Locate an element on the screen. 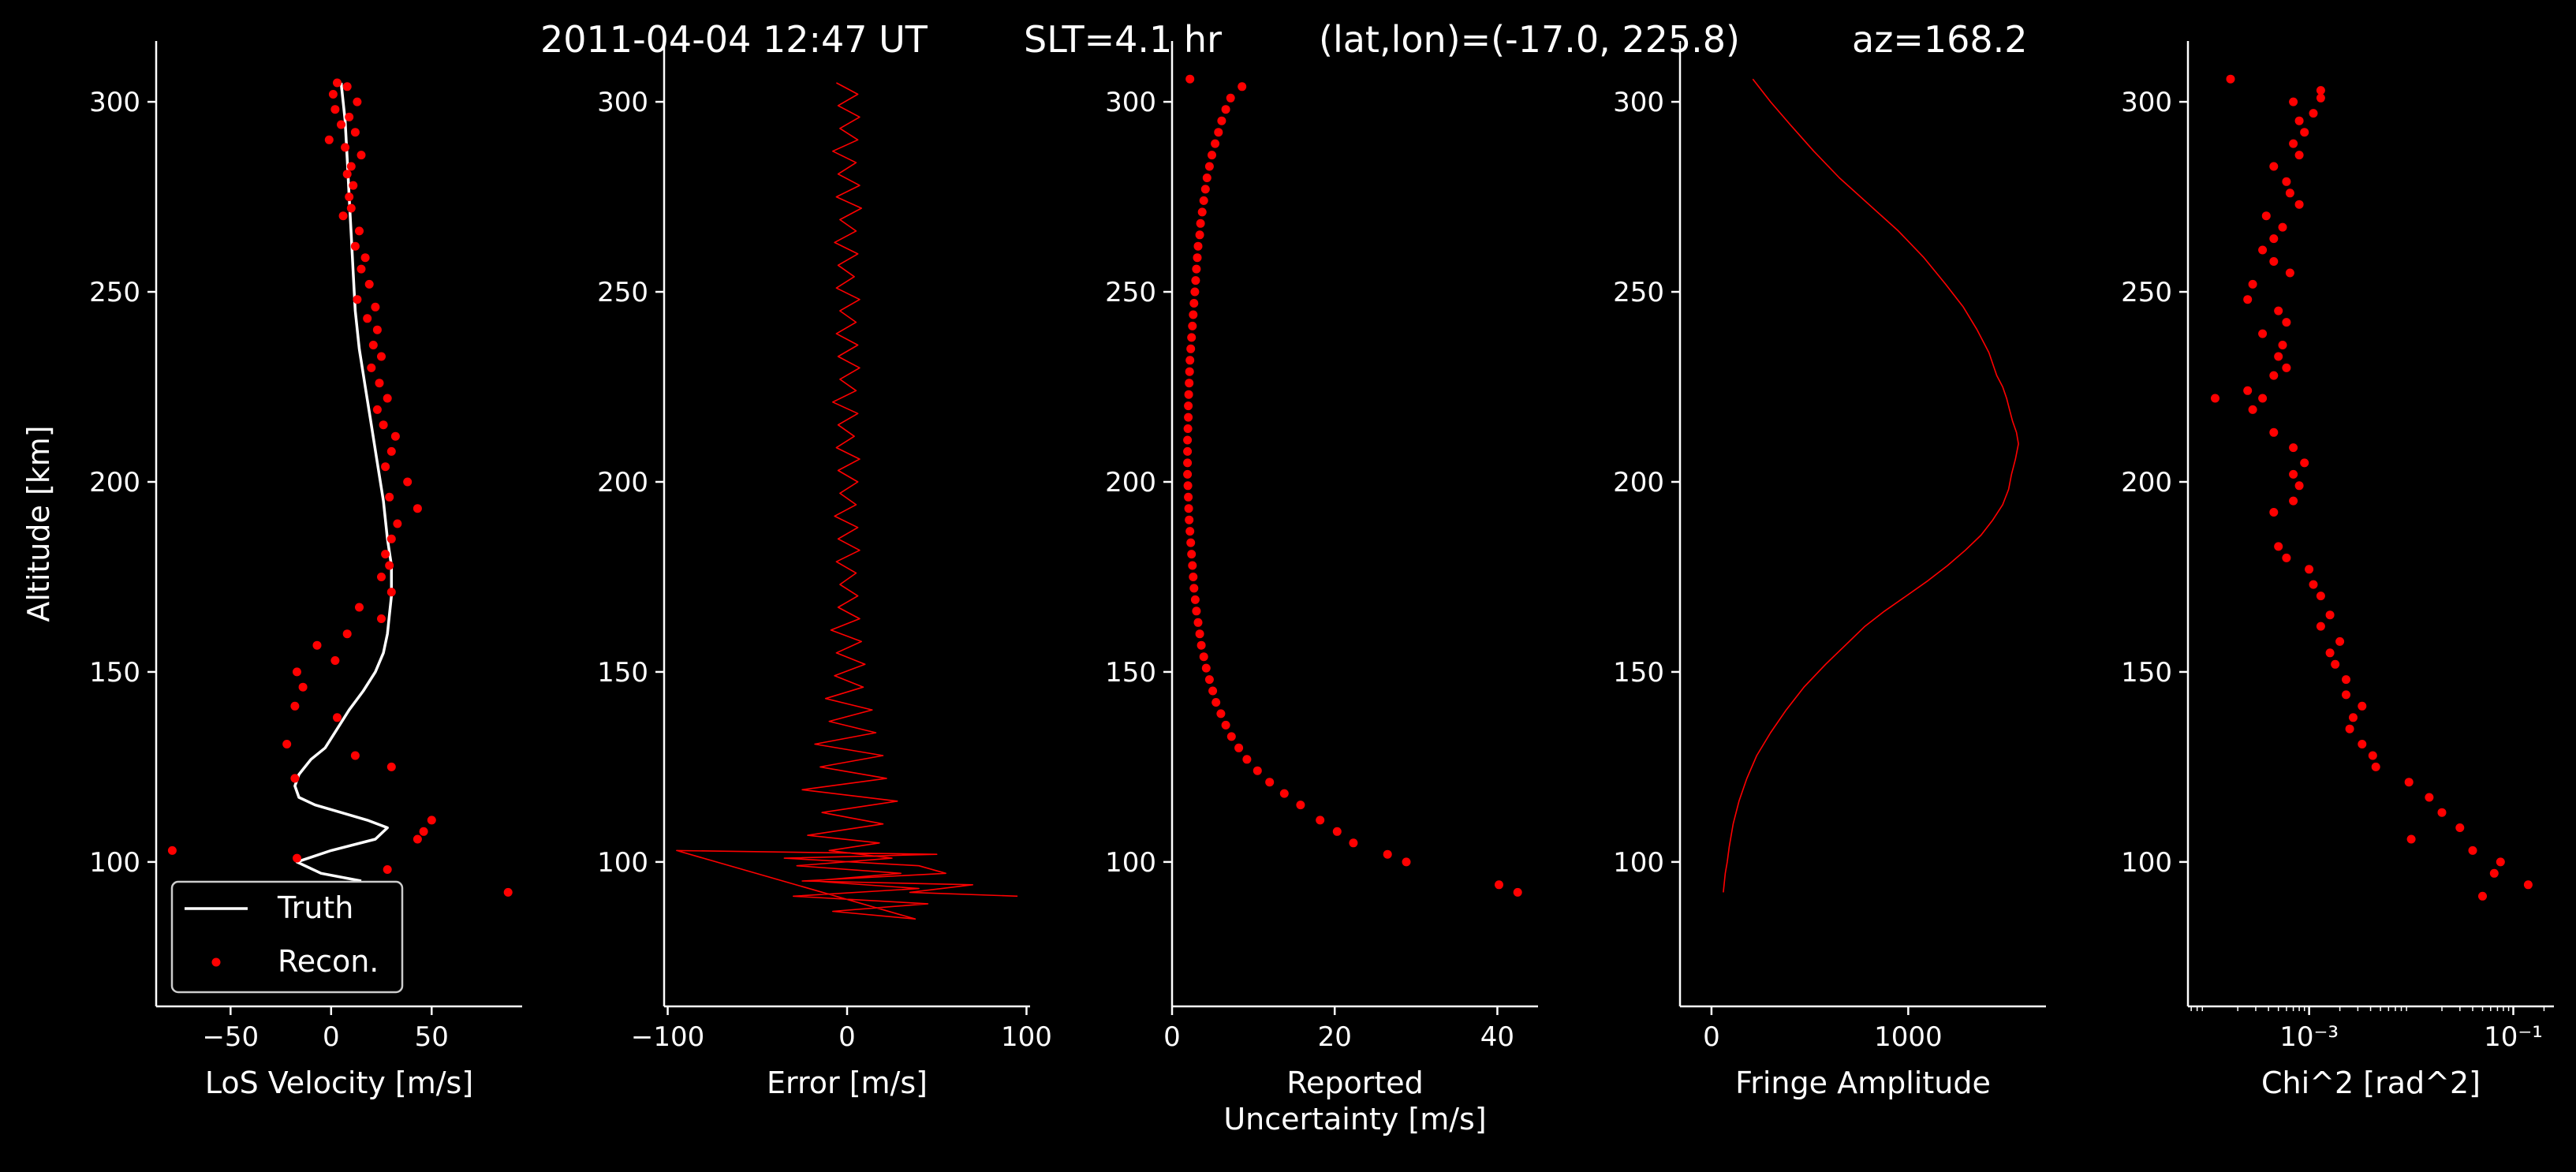  truth-line is located at coordinates (343, 482).